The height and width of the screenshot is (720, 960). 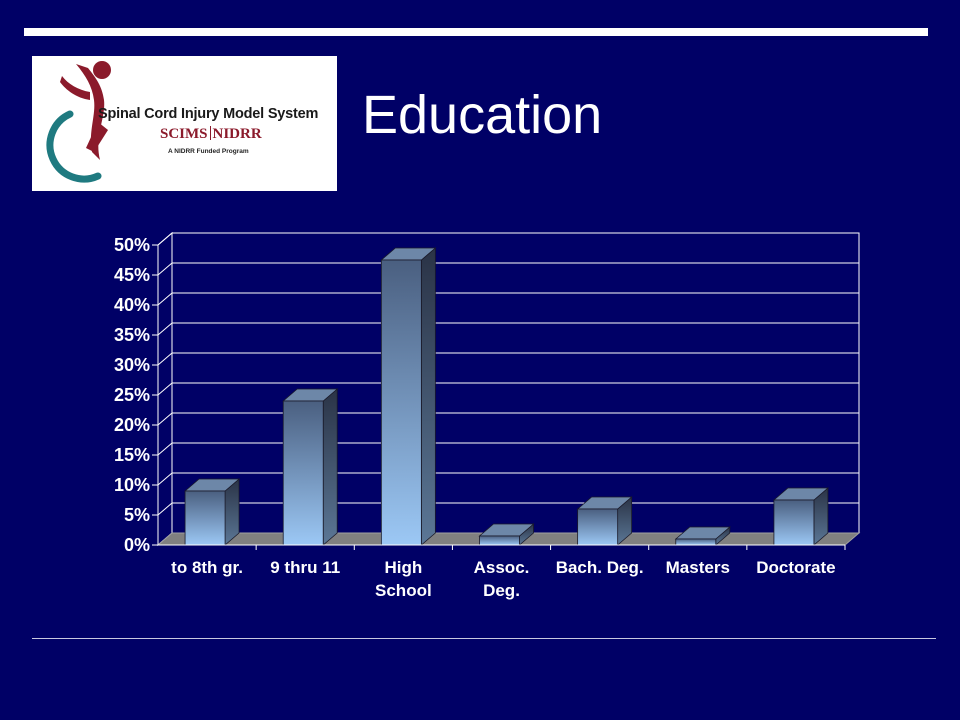 I want to click on x-tick-label: Deg., so click(x=501, y=590).